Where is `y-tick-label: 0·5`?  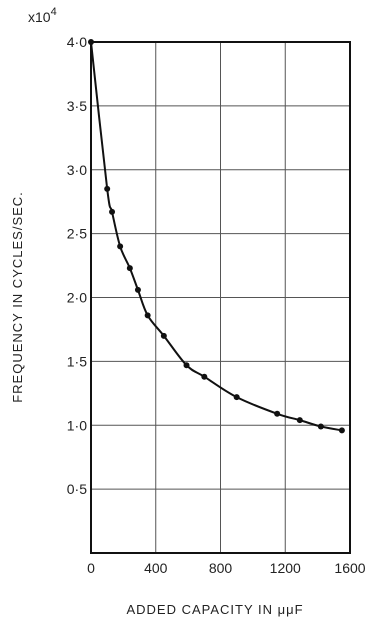
y-tick-label: 0·5 is located at coordinates (77, 489).